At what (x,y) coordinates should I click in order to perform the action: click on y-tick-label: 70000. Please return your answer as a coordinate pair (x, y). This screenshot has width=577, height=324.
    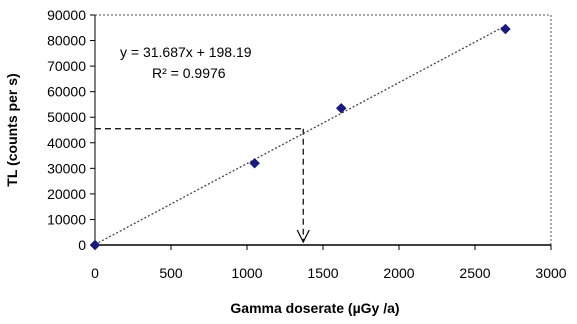
    Looking at the image, I should click on (66, 66).